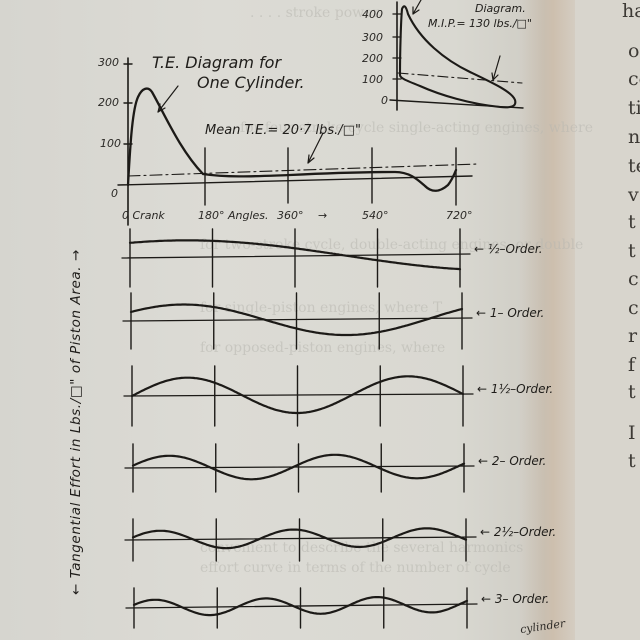  What do you see at coordinates (217, 62) in the screenshot?
I see `te-title-line1: T.E. Diagram for` at bounding box center [217, 62].